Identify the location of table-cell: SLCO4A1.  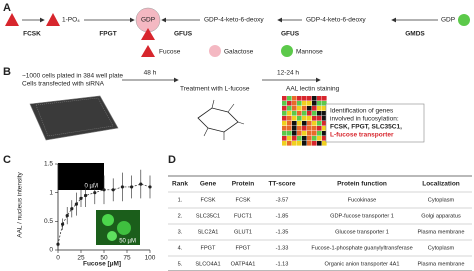
(207, 264).